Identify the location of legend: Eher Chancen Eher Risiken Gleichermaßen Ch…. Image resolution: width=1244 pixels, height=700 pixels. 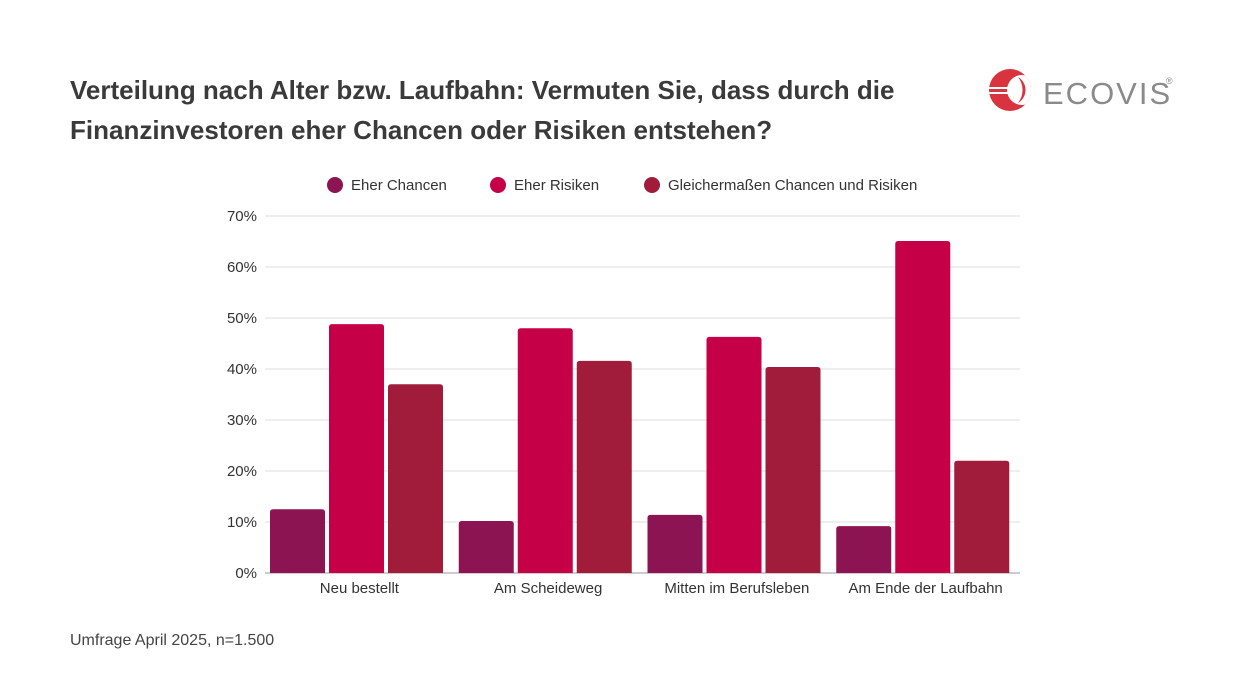
(622, 185).